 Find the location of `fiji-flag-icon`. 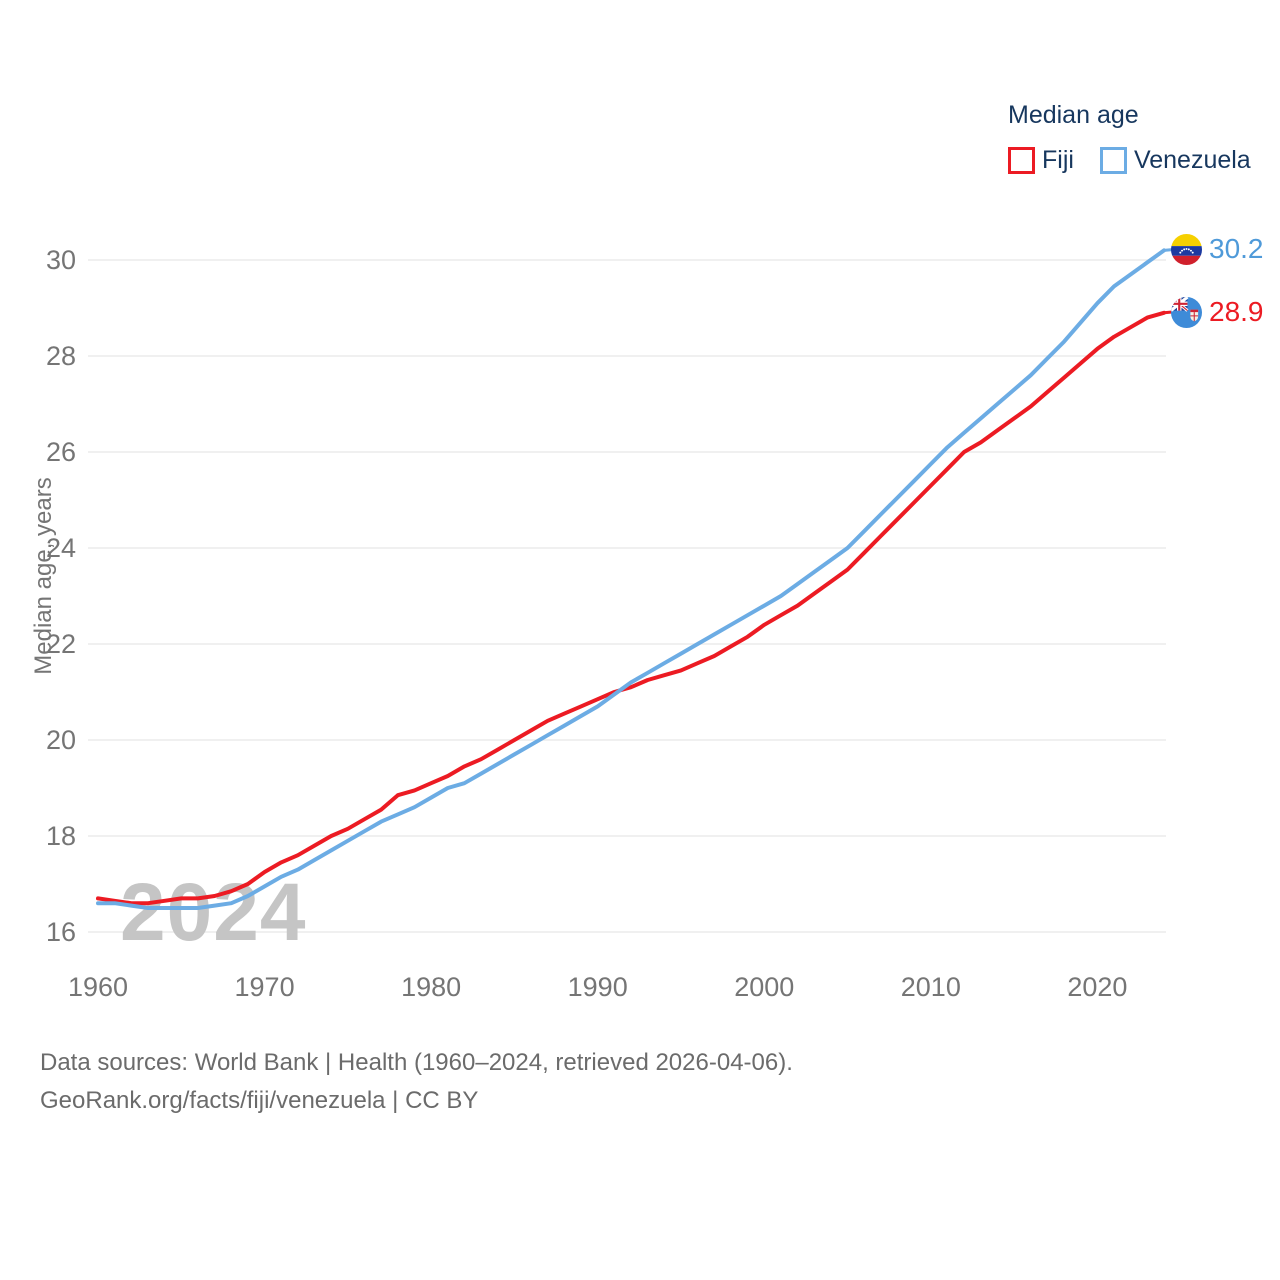

fiji-flag-icon is located at coordinates (1186, 312).